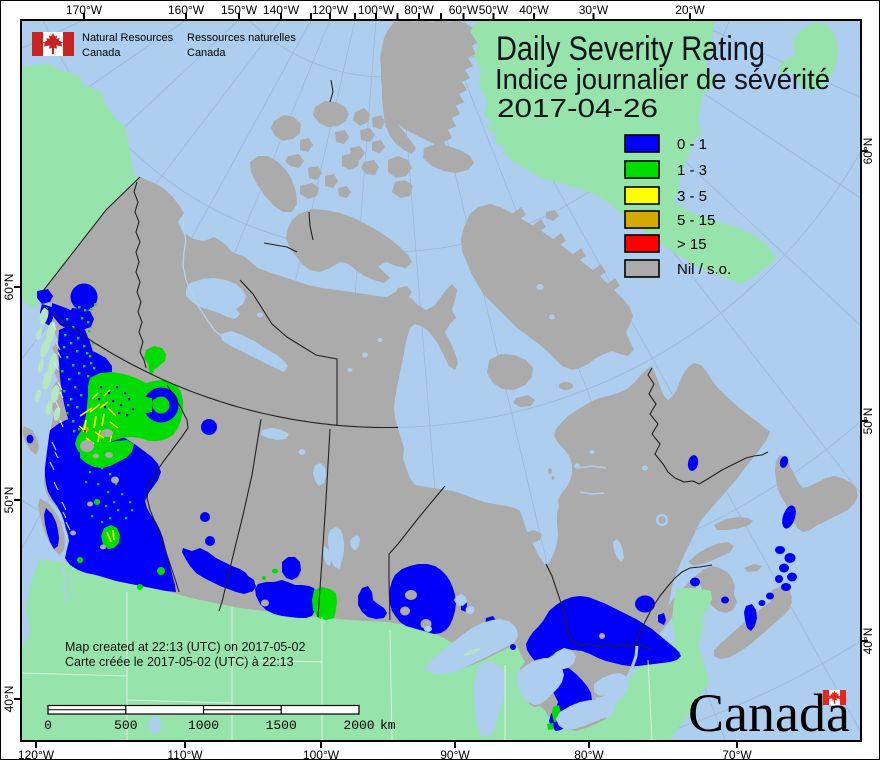 The image size is (880, 765). I want to click on svg-text: 3 - 5, so click(692, 196).